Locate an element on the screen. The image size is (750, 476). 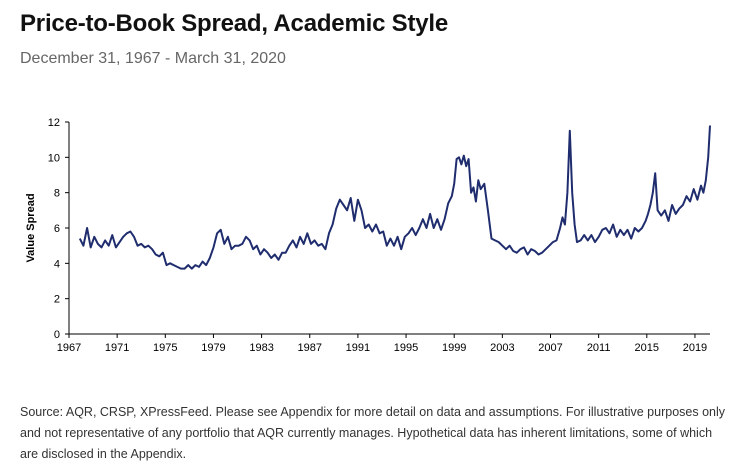
x-tick-label: 1995 is located at coordinates (406, 348).